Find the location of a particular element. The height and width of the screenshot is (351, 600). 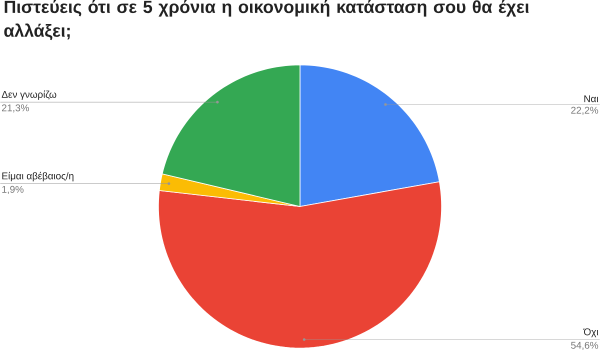

slice-label: Ναι is located at coordinates (591, 98).